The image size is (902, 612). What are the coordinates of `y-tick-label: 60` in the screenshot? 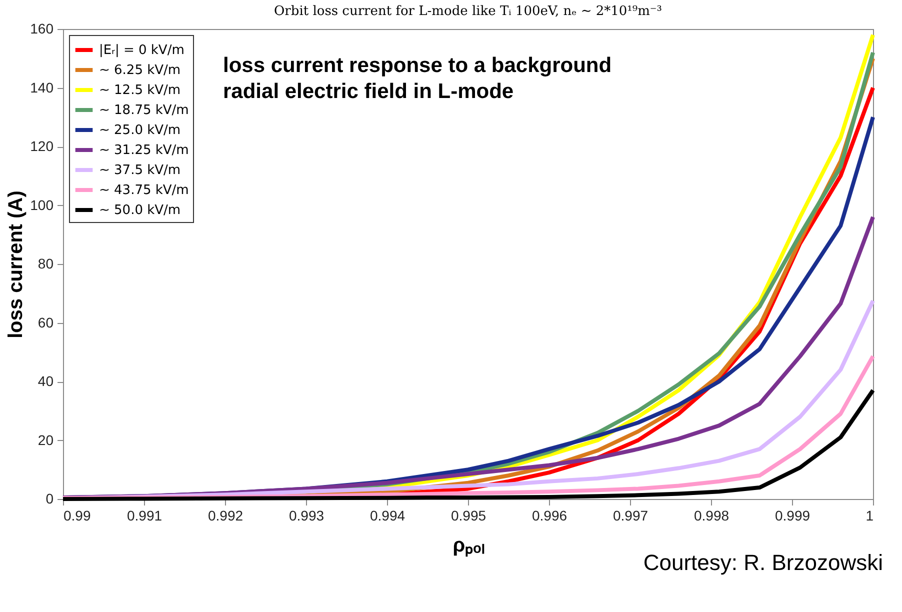 It's located at (46, 322).